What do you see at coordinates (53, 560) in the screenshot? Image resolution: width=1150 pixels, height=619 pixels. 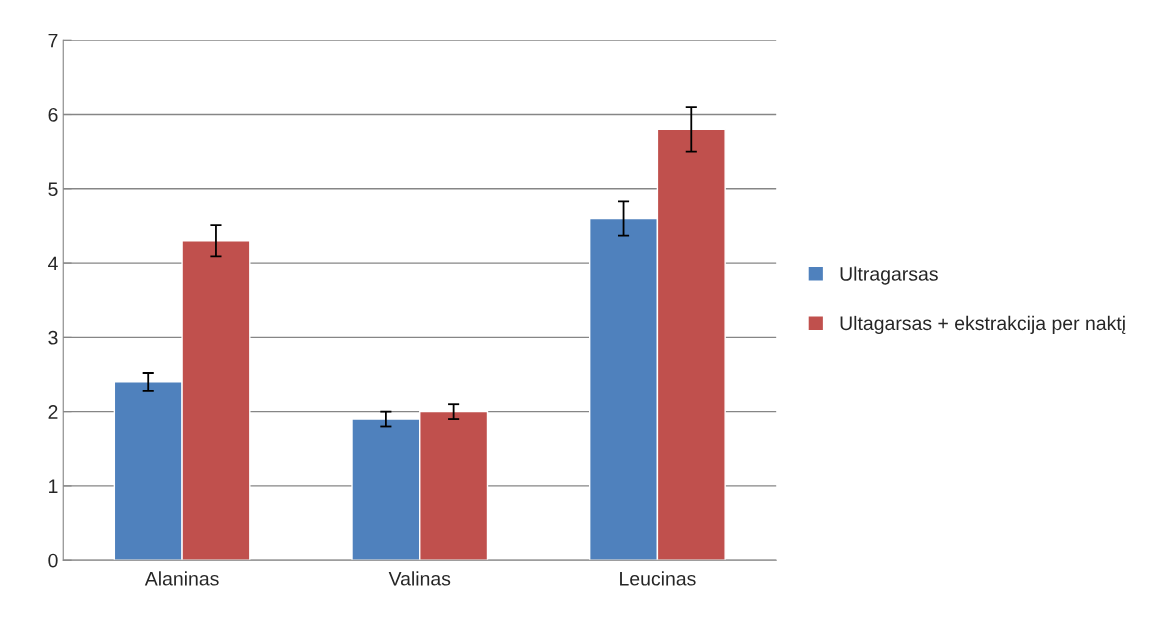 I see `y-tick-label: 0` at bounding box center [53, 560].